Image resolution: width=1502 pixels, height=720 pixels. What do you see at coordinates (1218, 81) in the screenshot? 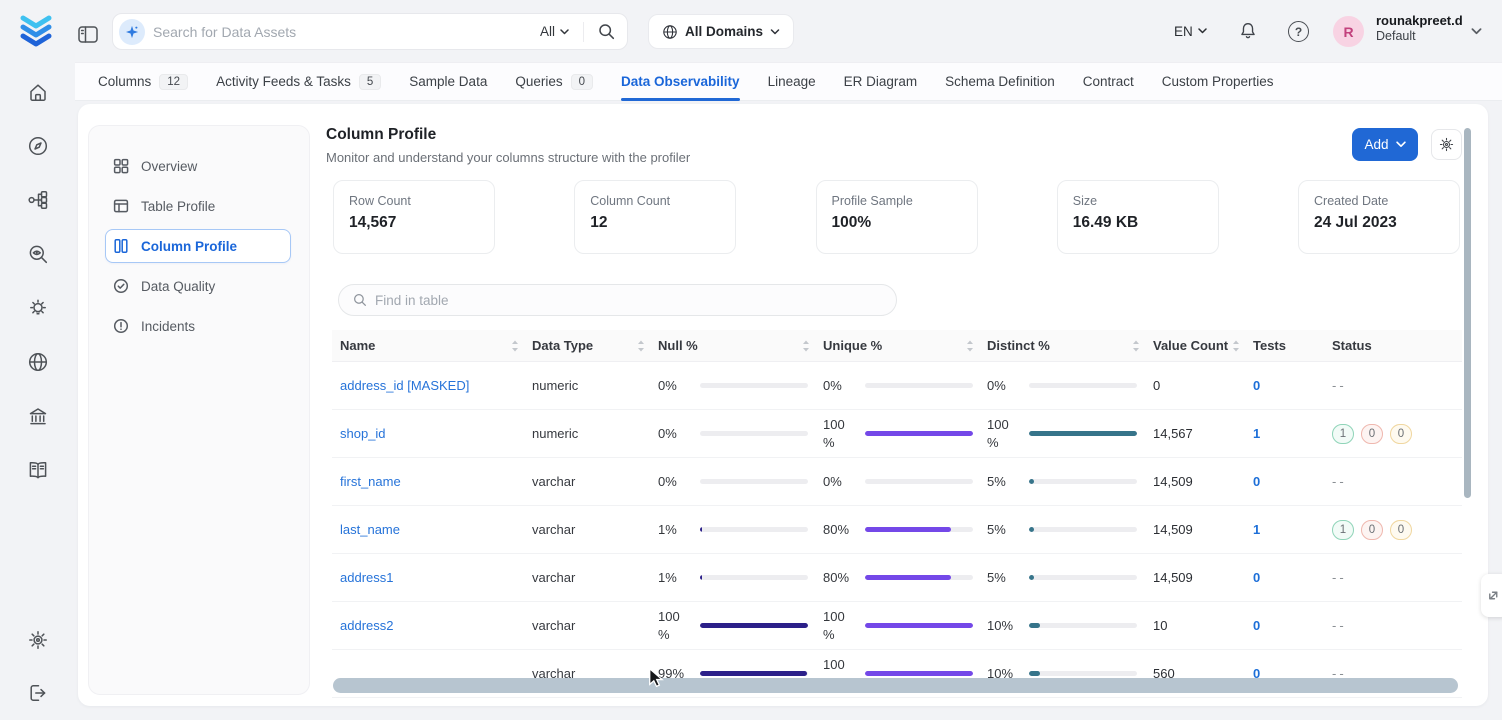
I see `tab-custom-properties: Custom Properties` at bounding box center [1218, 81].